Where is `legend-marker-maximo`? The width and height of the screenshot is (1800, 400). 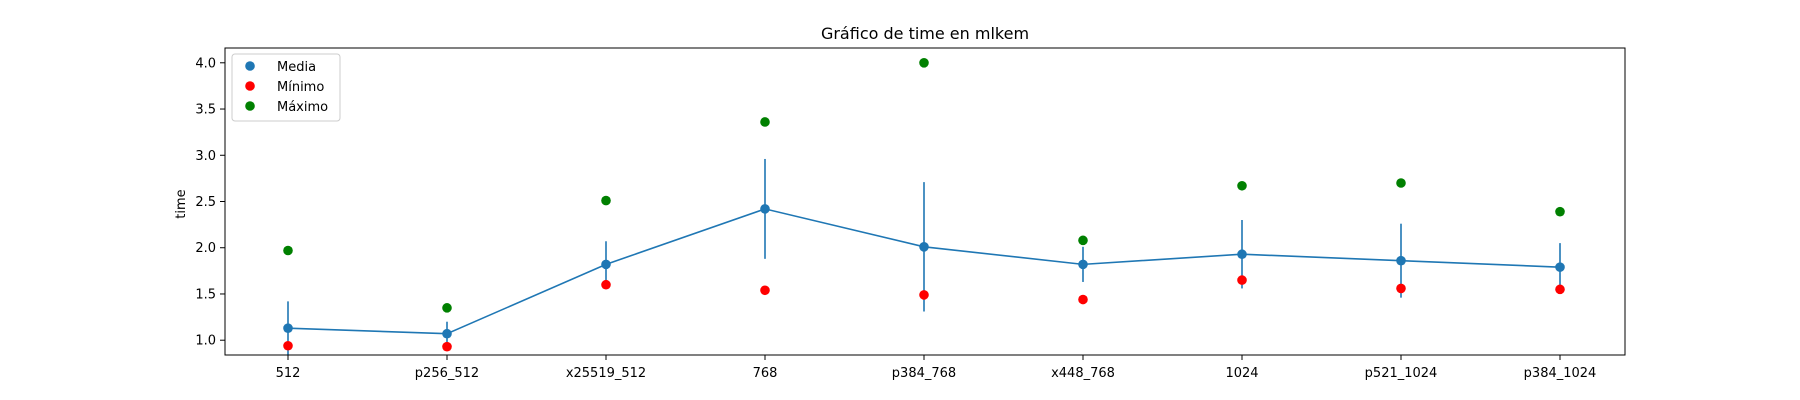 legend-marker-maximo is located at coordinates (250, 106).